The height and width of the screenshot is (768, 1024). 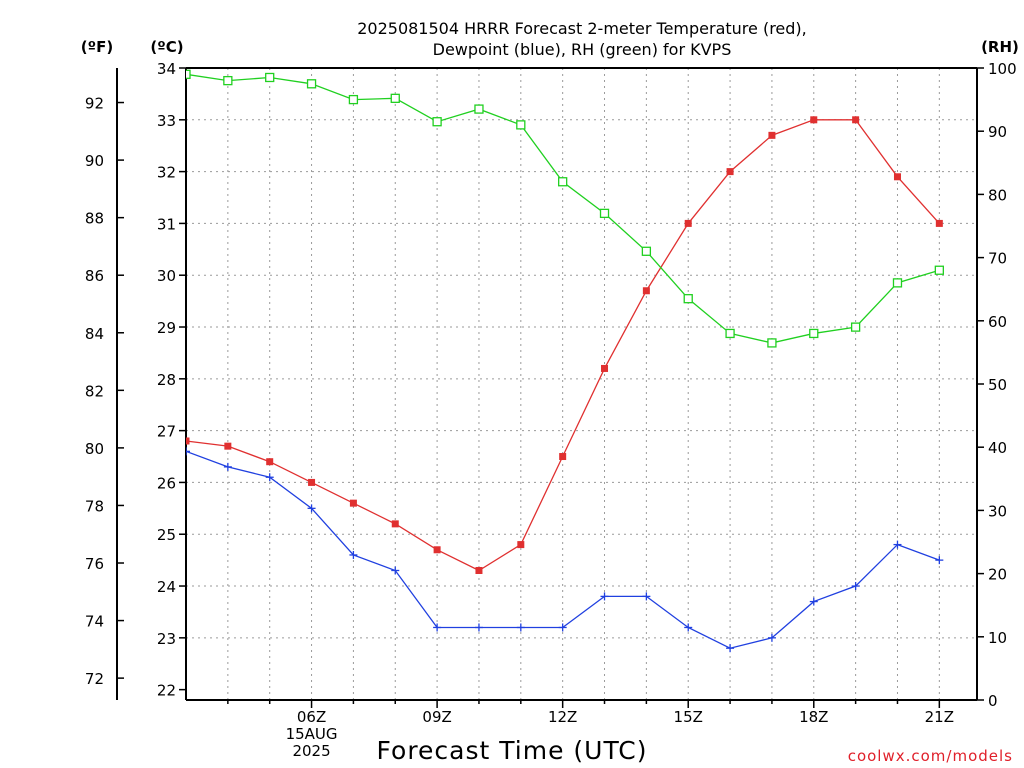 I want to click on fahrenheit-tick-label: 72, so click(x=94, y=679).